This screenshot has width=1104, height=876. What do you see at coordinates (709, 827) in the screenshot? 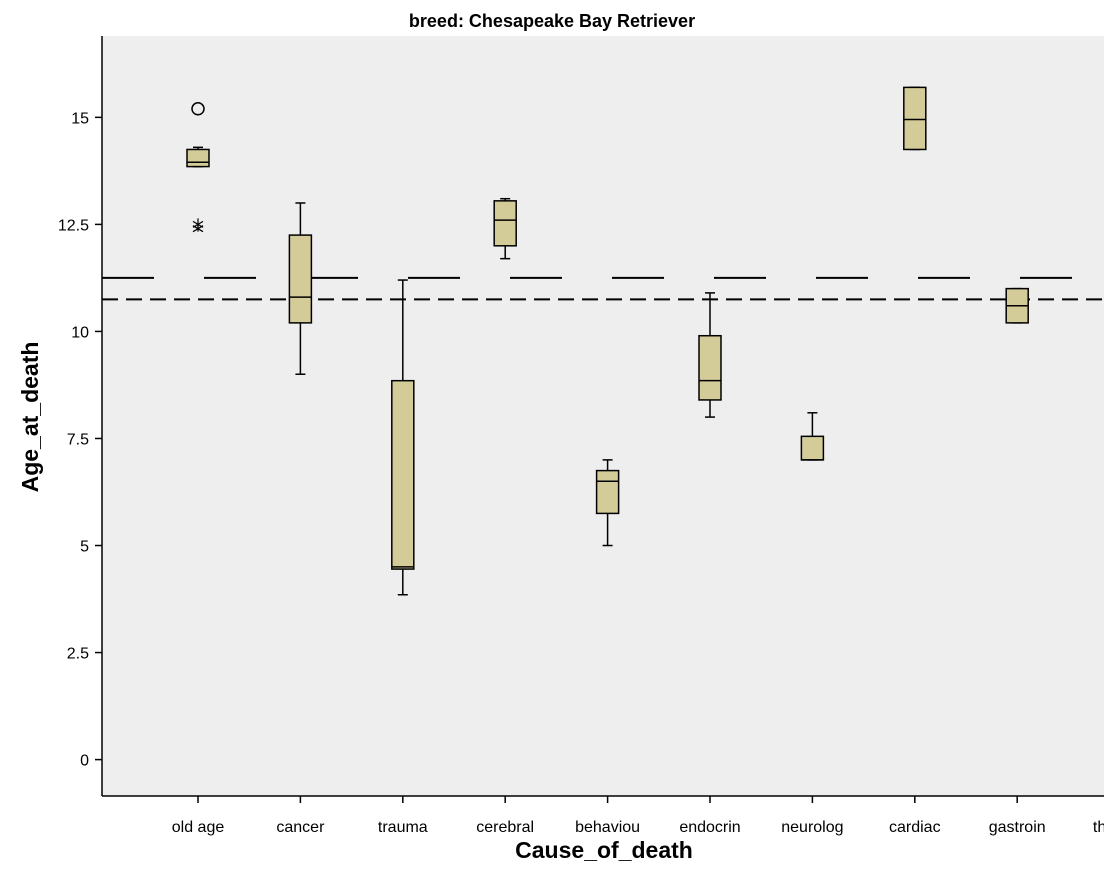
I see `x-tick-label: endocrin` at bounding box center [709, 827].